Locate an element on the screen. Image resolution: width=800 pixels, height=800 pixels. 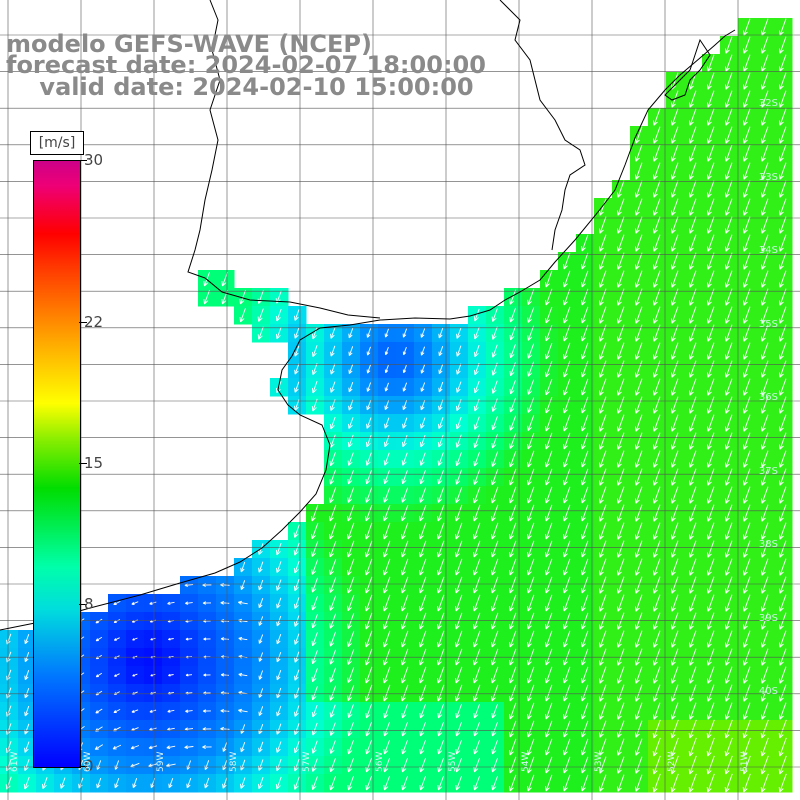
colorbar-unit-label: [m/s] is located at coordinates (57, 143).